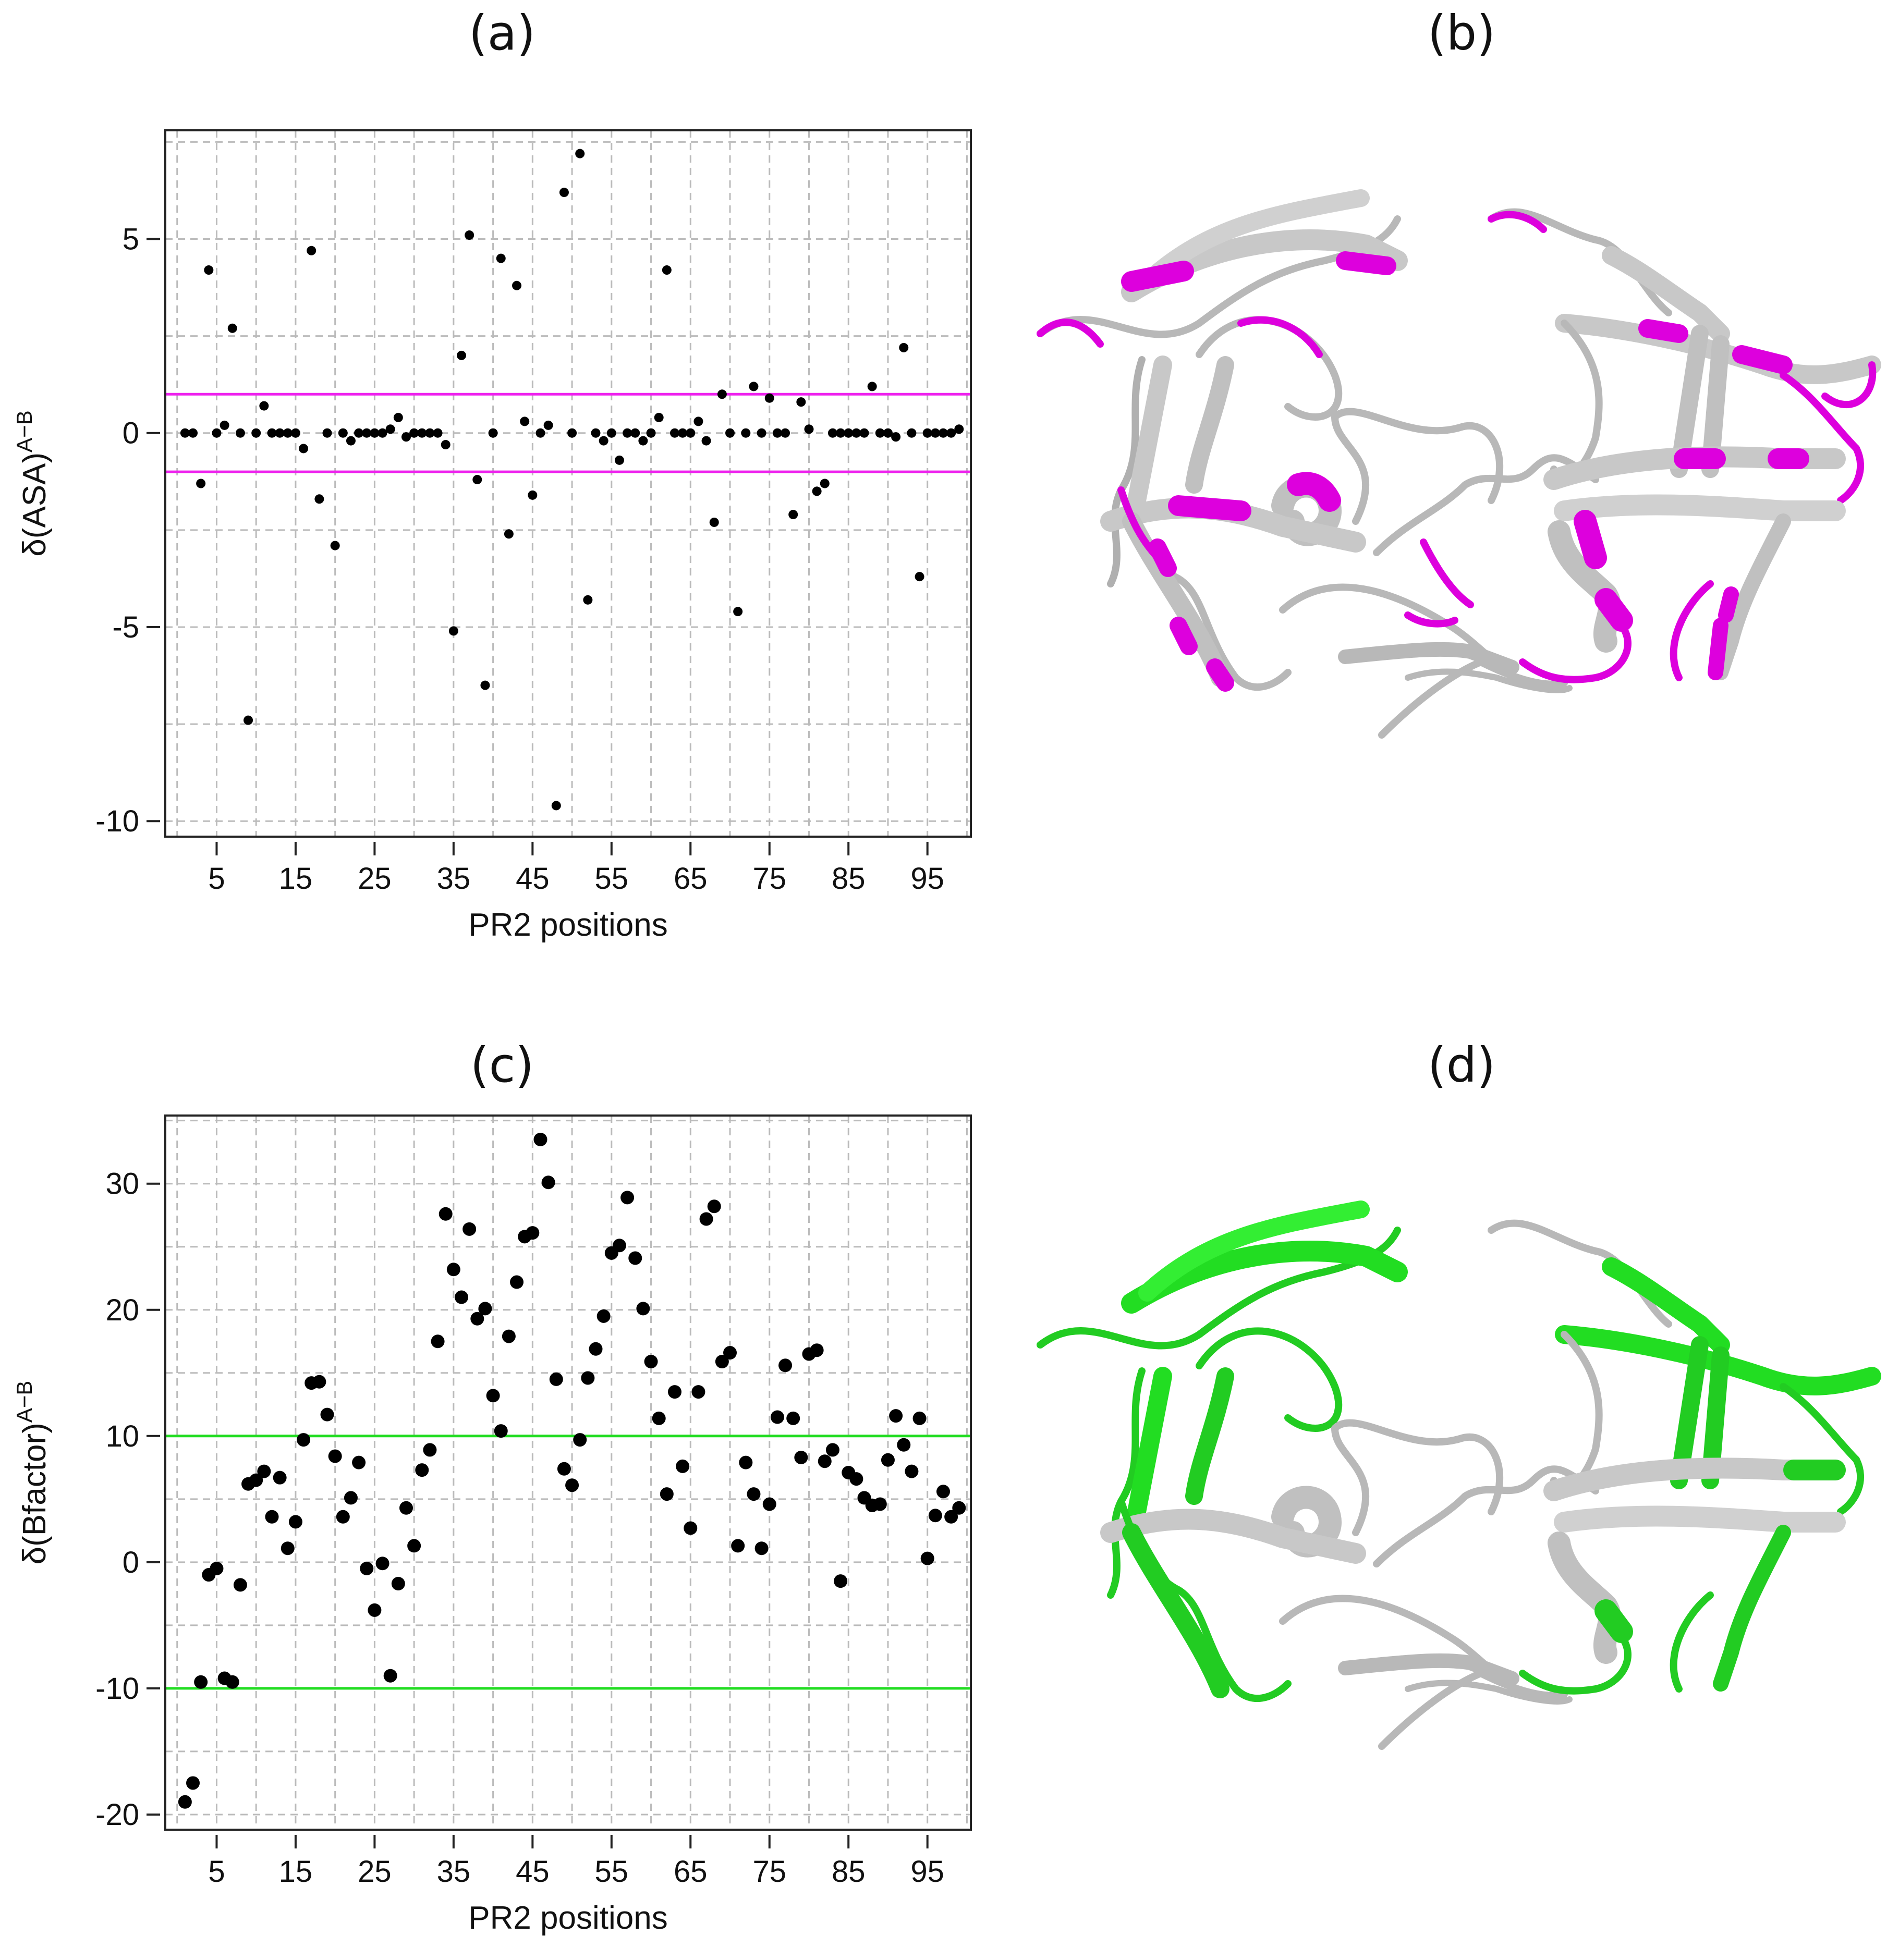 The width and height of the screenshot is (1887, 1960). What do you see at coordinates (769, 879) in the screenshot?
I see `x-tick-label: 75` at bounding box center [769, 879].